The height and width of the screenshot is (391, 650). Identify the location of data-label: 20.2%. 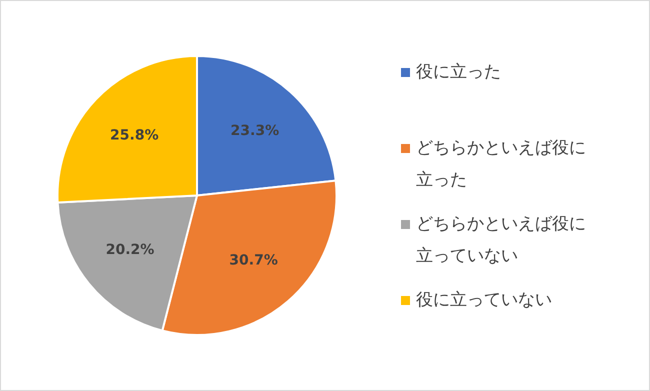
(130, 250).